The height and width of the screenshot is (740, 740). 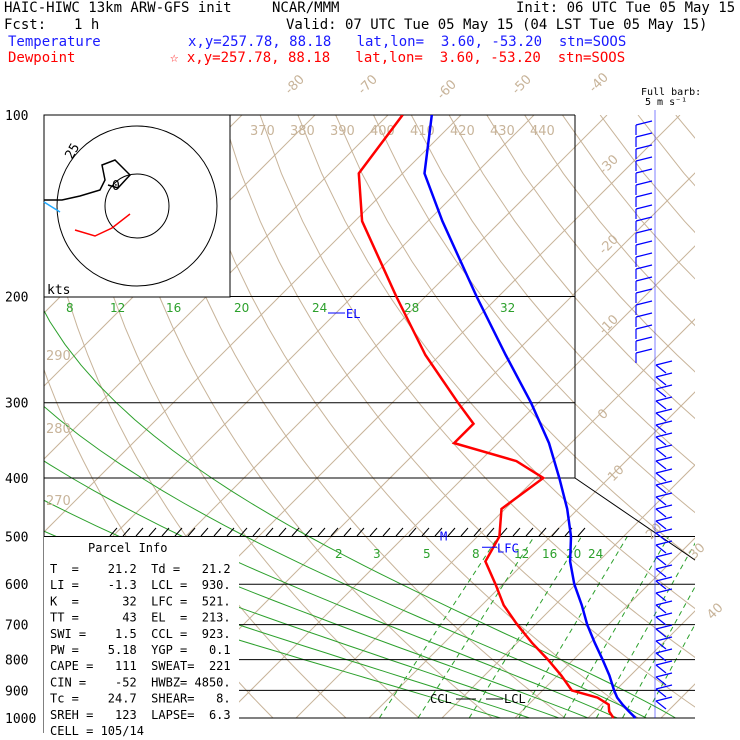 What do you see at coordinates (58, 429) in the screenshot?
I see `theta-label: 280` at bounding box center [58, 429].